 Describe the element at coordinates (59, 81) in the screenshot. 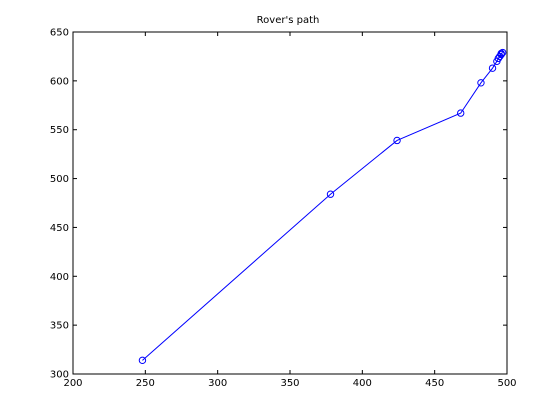

I see `y-tick-label: 600` at that location.